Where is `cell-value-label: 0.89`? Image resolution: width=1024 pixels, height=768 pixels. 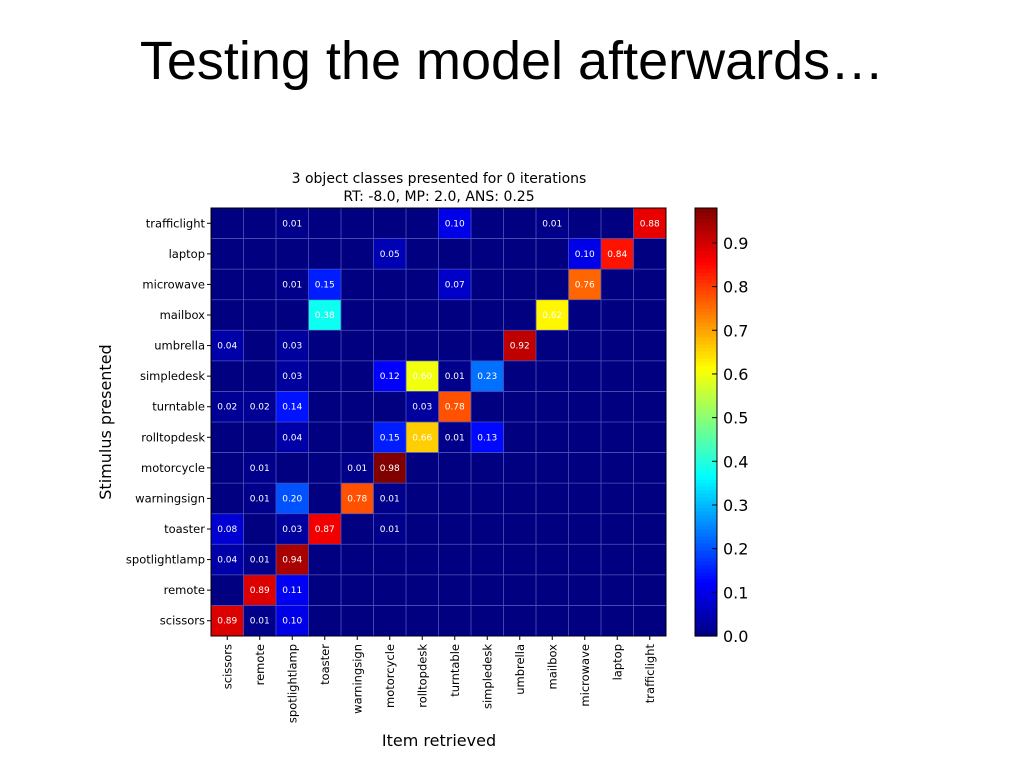
cell-value-label: 0.89 is located at coordinates (227, 622).